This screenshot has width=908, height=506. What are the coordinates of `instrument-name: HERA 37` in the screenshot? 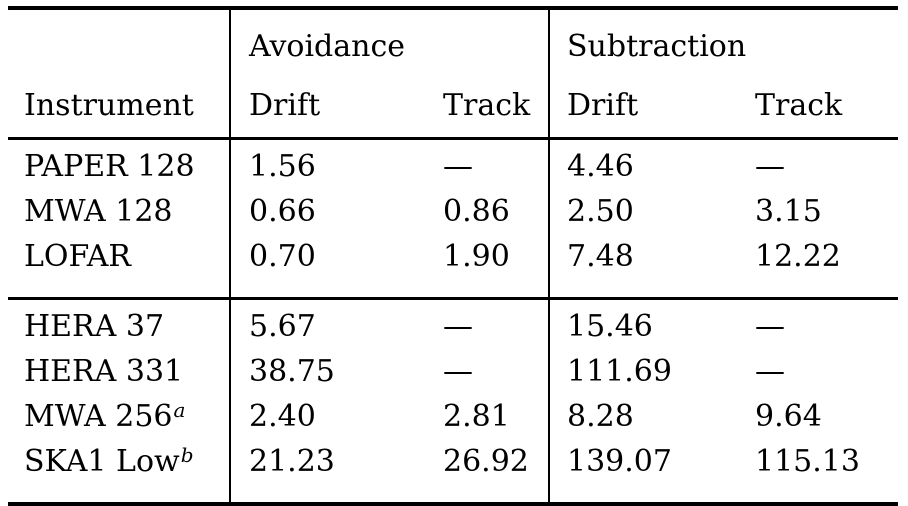 It's located at (94, 326).